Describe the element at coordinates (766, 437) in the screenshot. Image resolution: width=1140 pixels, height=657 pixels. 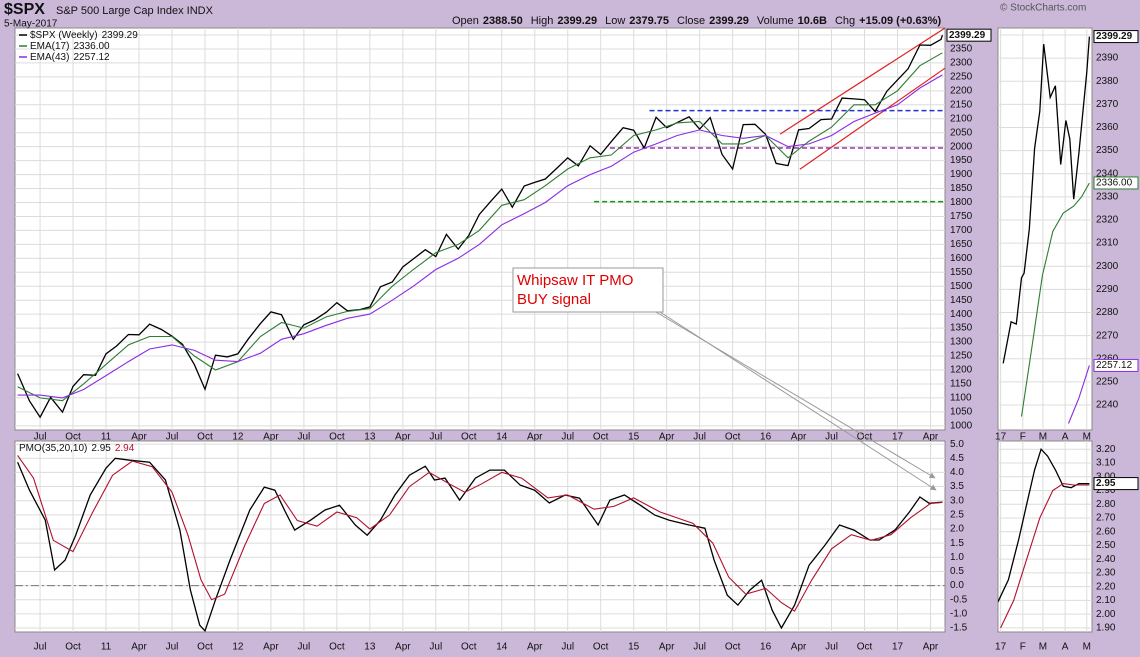
I see `x-tick-label: 16` at that location.